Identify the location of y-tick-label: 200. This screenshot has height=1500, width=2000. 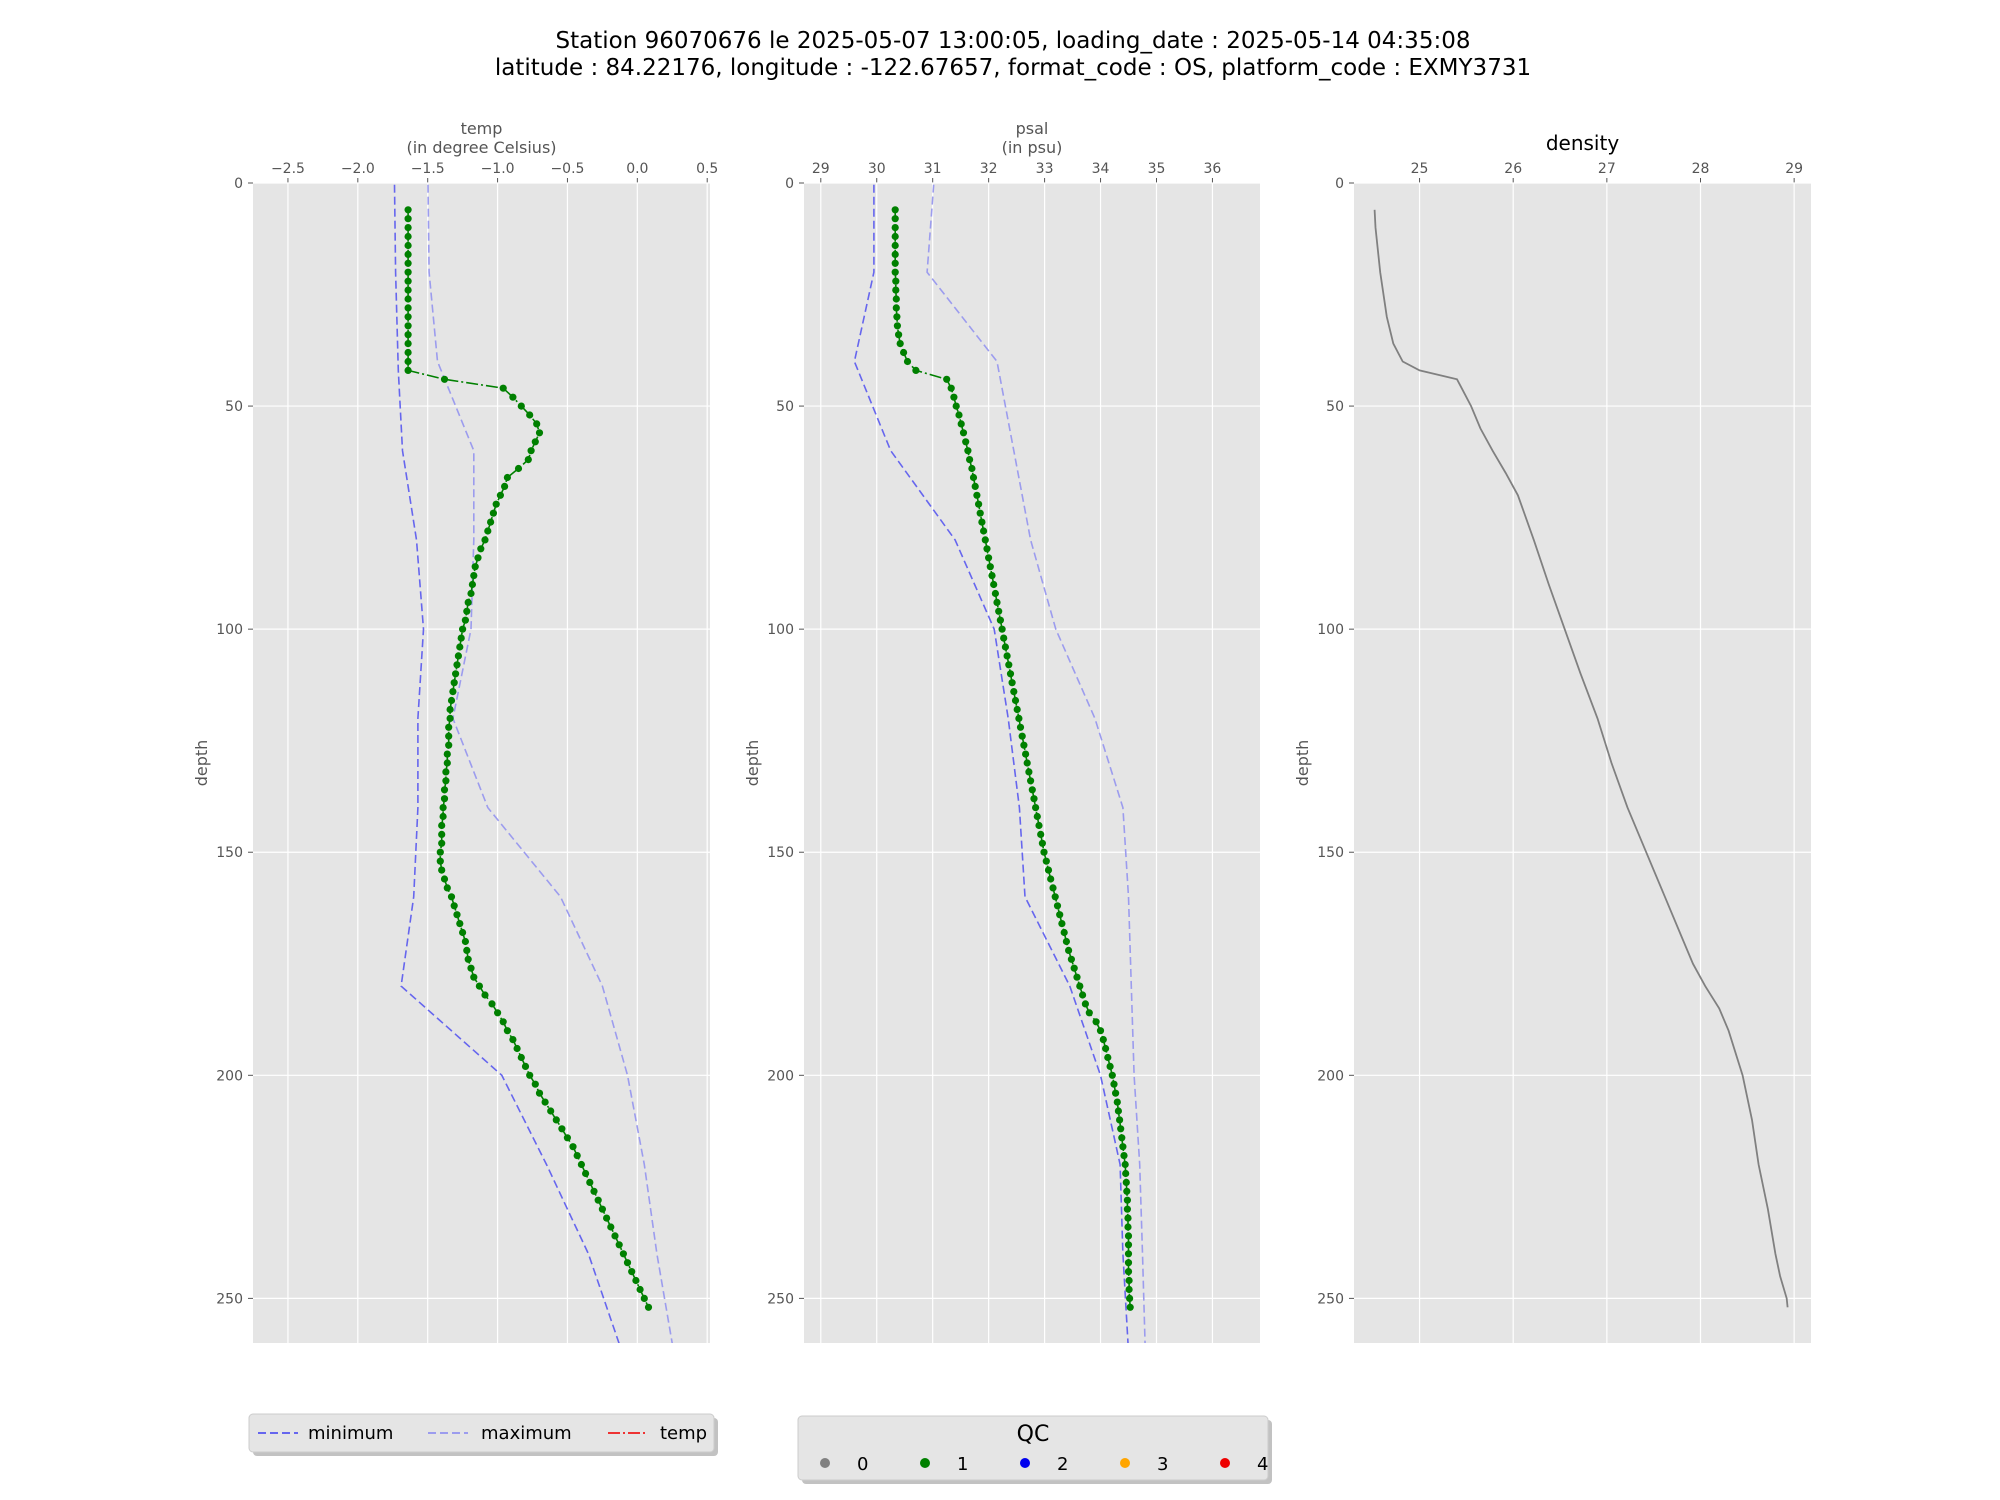
(780, 1076).